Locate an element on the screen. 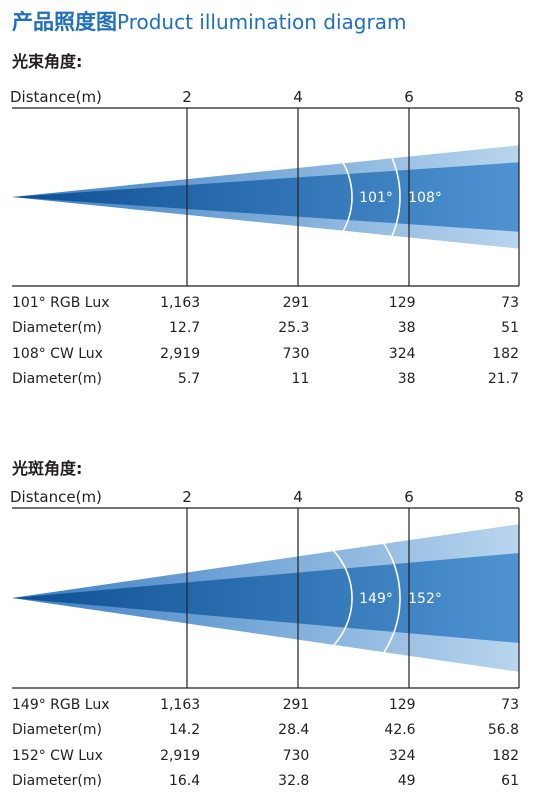 The image size is (533, 800). title-chinese: 产品照度图 is located at coordinates (64, 22).